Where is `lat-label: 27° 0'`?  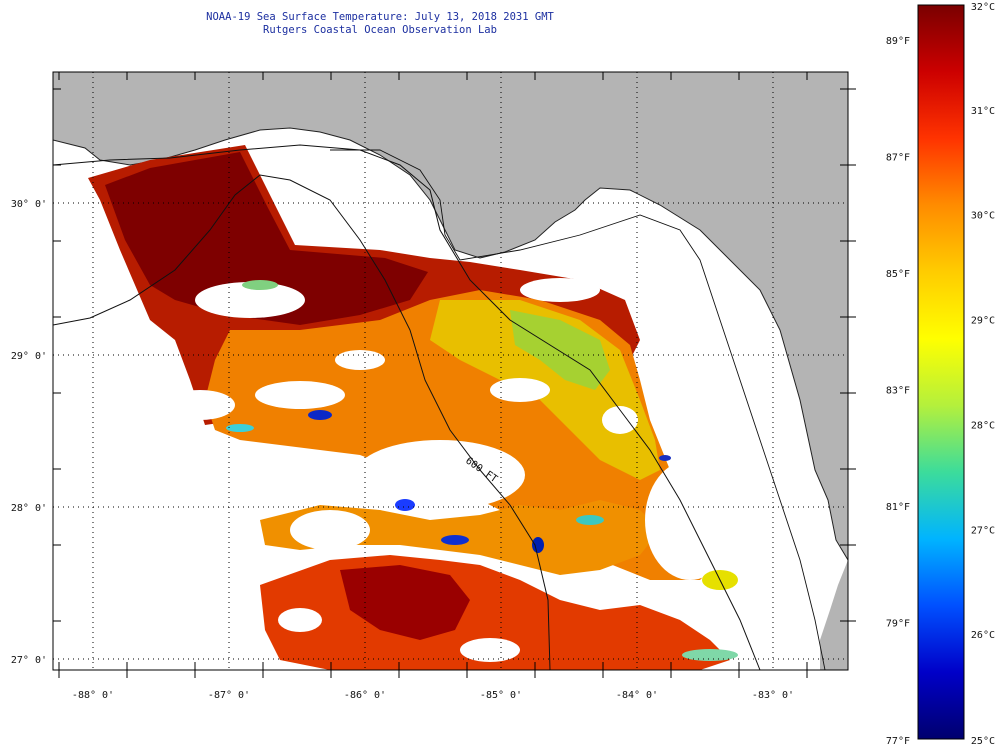 lat-label: 27° 0' is located at coordinates (29, 660).